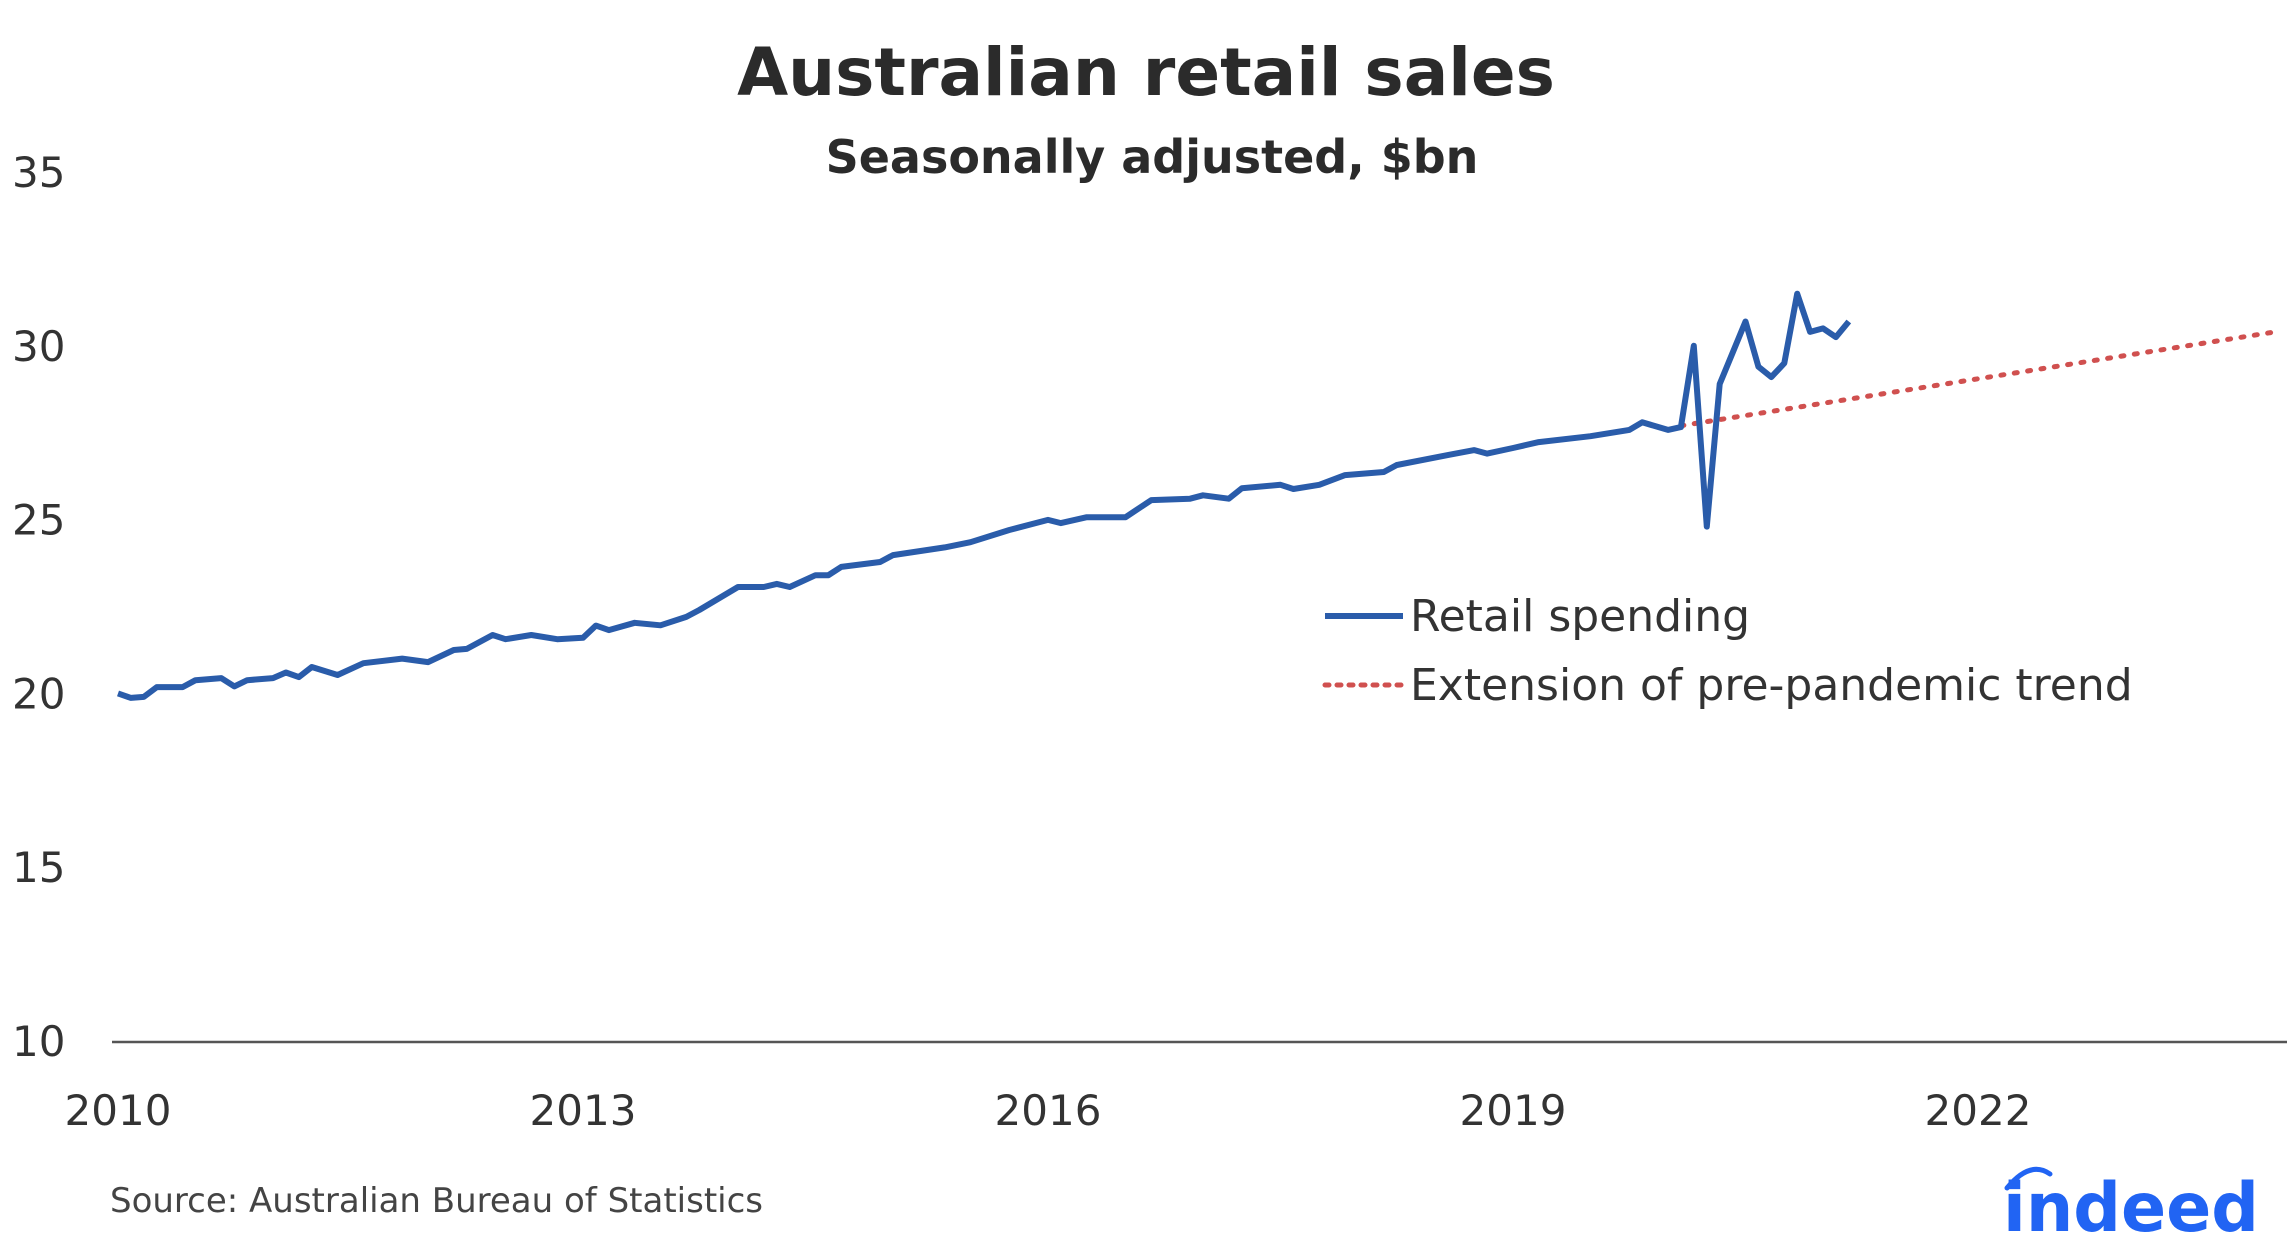  Describe the element at coordinates (1152, 157) in the screenshot. I see `chart-subtitle: Seasonally adjusted, $bn` at that location.